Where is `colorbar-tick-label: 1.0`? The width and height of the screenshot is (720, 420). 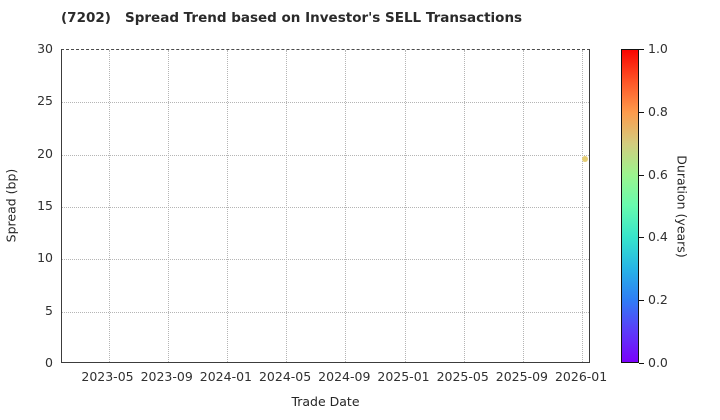 colorbar-tick-label: 1.0 is located at coordinates (658, 48).